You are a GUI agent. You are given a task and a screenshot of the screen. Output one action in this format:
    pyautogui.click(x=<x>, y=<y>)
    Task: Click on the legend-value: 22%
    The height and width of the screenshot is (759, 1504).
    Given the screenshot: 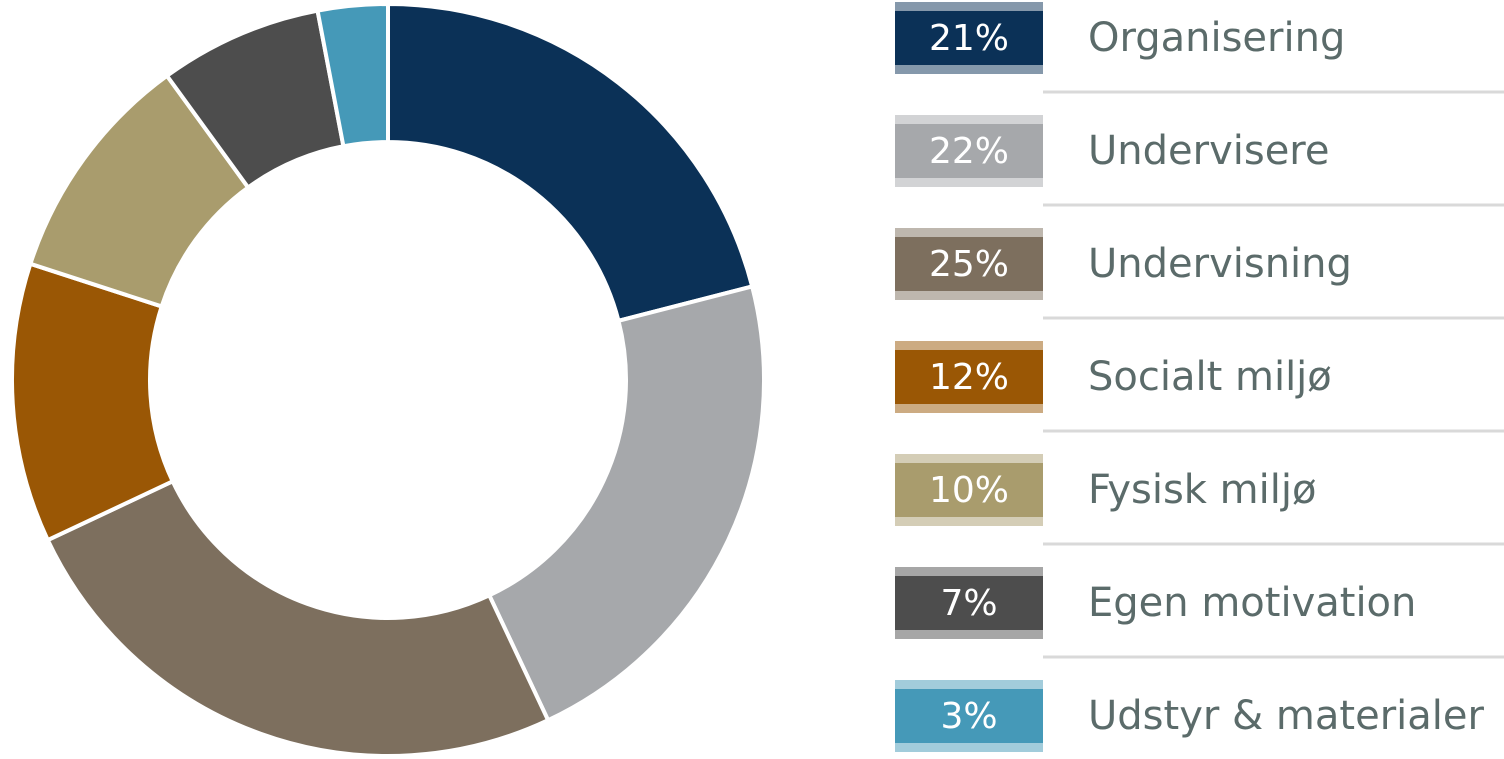 What is the action you would take?
    pyautogui.click(x=969, y=151)
    